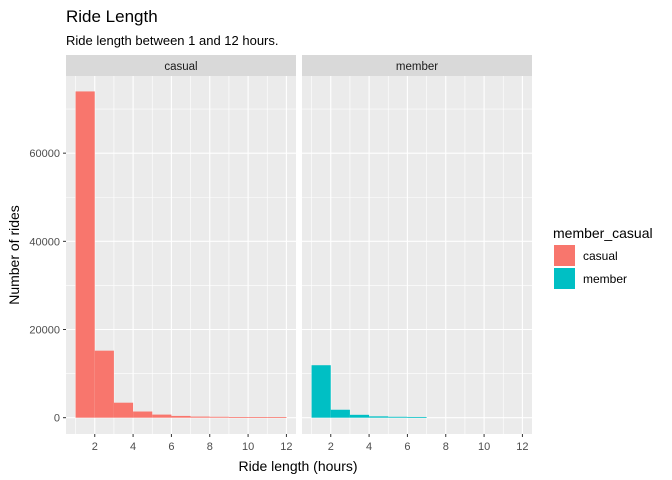 The width and height of the screenshot is (672, 480). I want to click on chart-subtitle: Ride length between 1 and 12 hours., so click(172, 40).